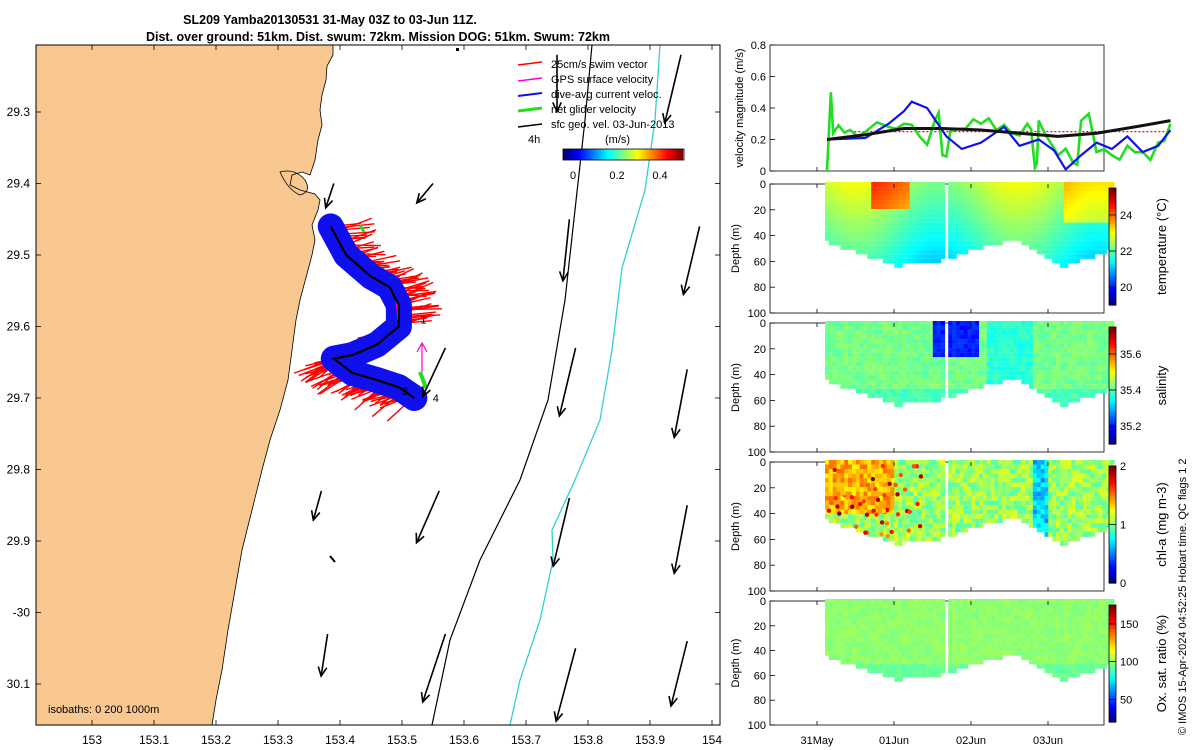  What do you see at coordinates (1126, 216) in the screenshot?
I see `temperature-colorbar-tick-label: 24` at bounding box center [1126, 216].